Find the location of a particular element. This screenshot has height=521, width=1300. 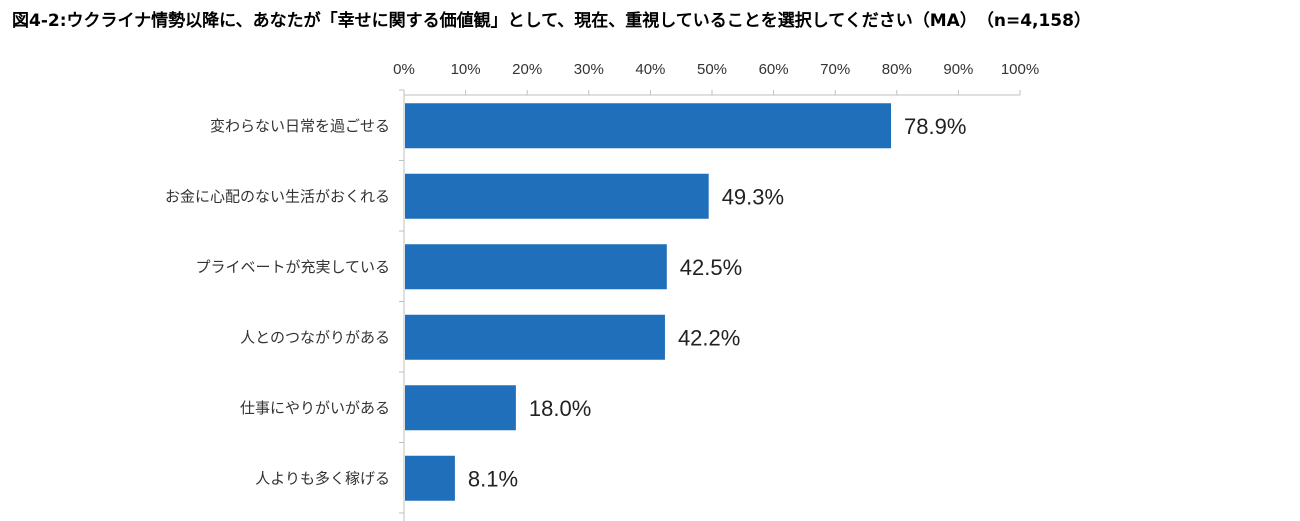

bar-row: お金に心配のない生活がおくれる 49.3% is located at coordinates (474, 196).